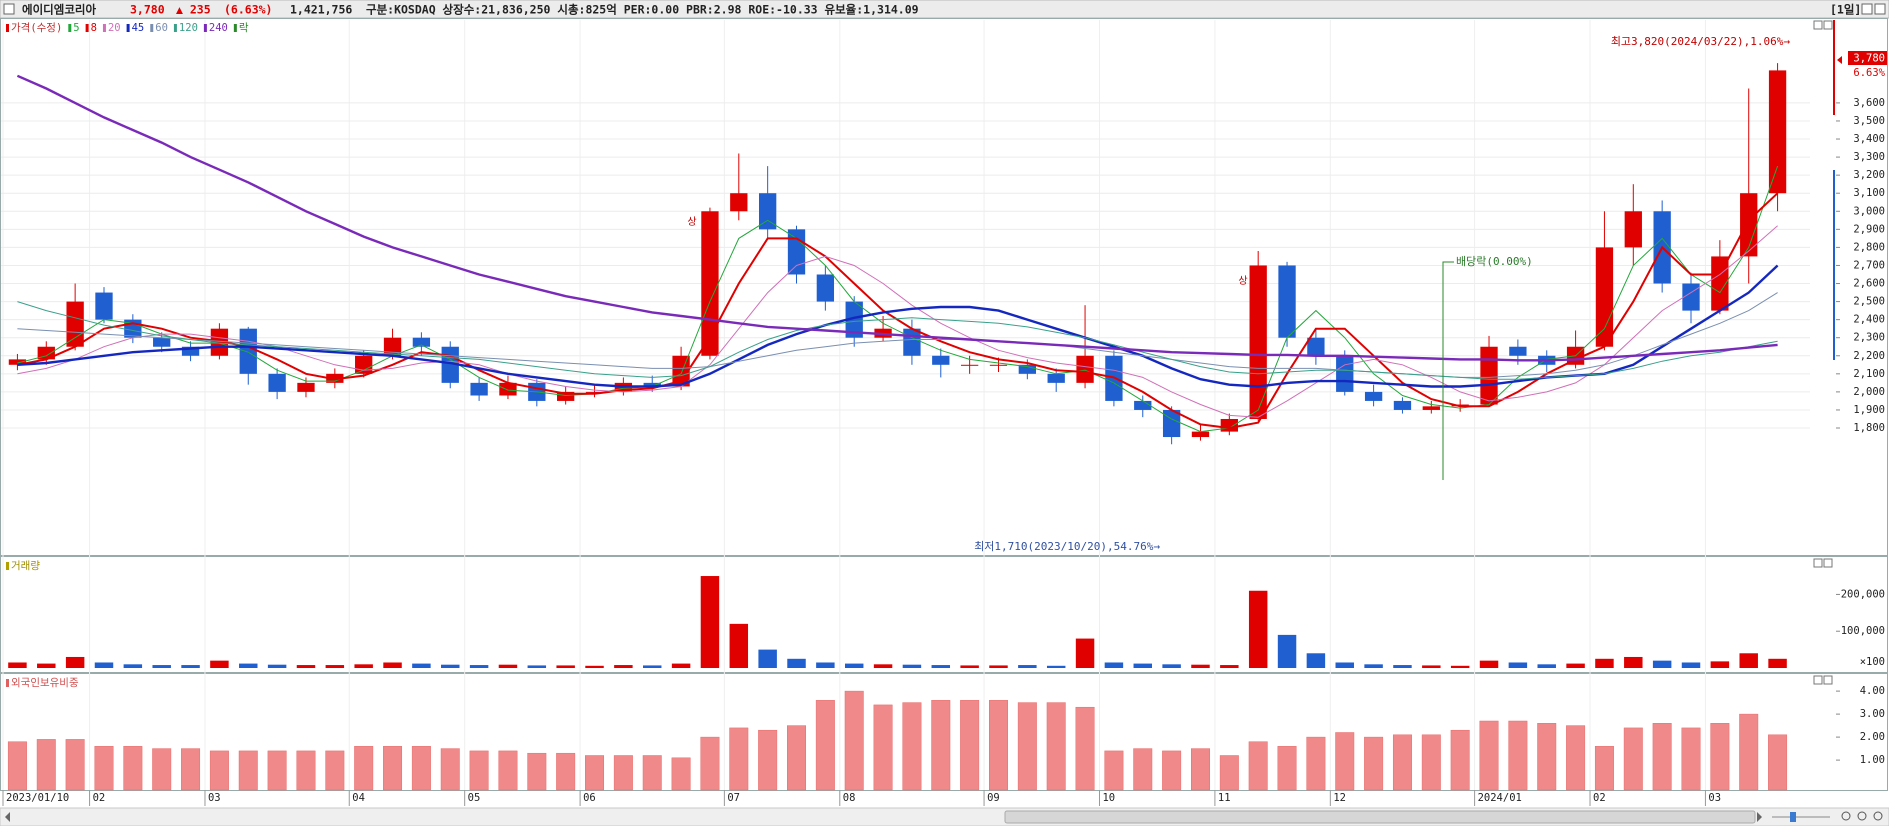  What do you see at coordinates (37, 798) in the screenshot?
I see `x-tick-label: 2023/01/10` at bounding box center [37, 798].